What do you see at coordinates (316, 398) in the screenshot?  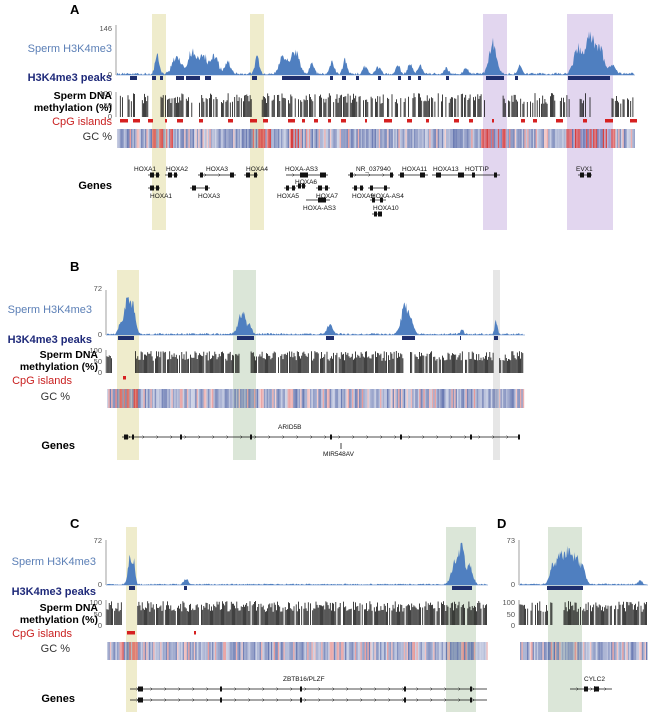 I see `panel-b-gc-track` at bounding box center [316, 398].